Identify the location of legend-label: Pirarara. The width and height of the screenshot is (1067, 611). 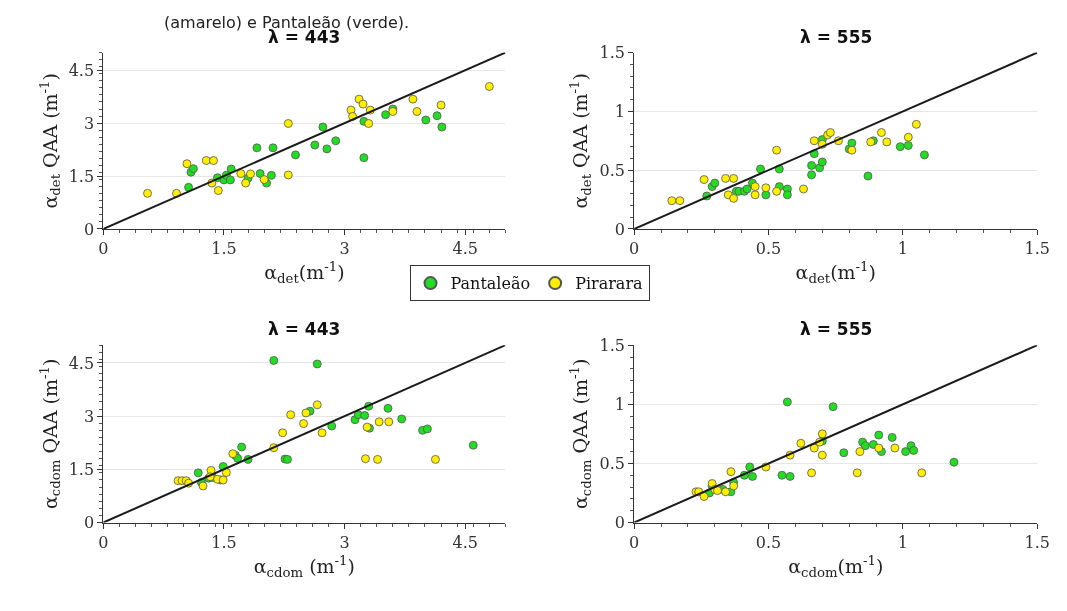
(609, 284).